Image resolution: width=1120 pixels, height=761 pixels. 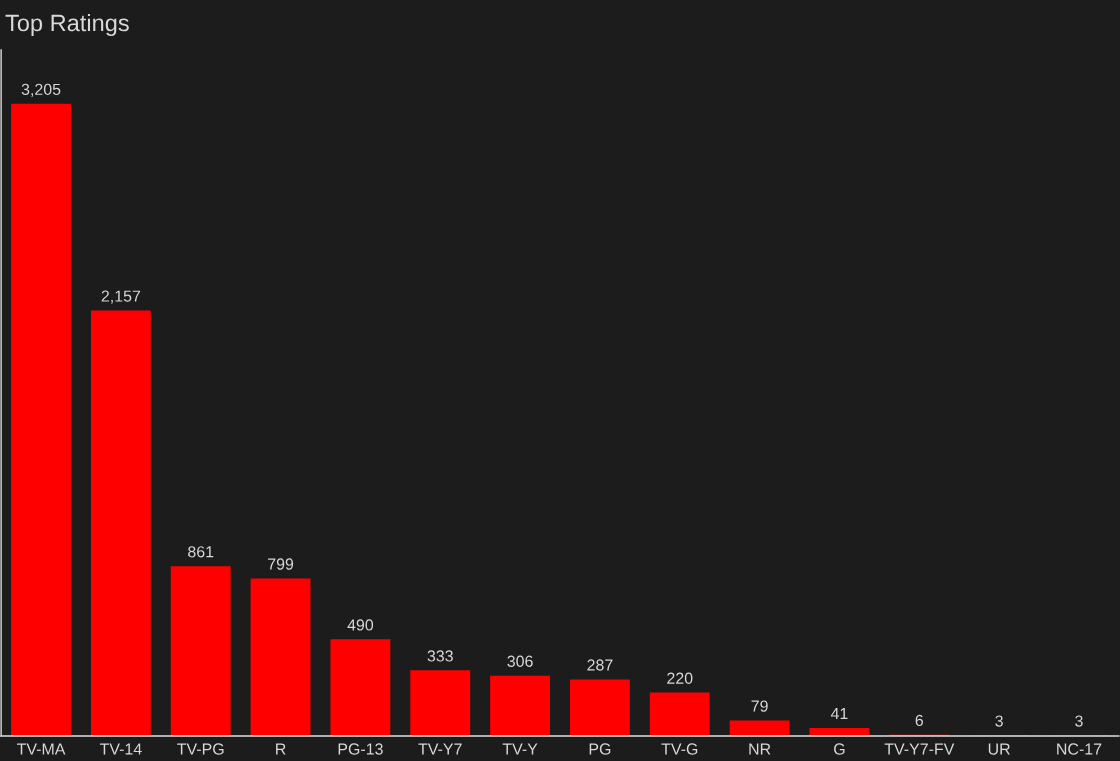 What do you see at coordinates (440, 749) in the screenshot?
I see `x-tick-label: TV-Y7` at bounding box center [440, 749].